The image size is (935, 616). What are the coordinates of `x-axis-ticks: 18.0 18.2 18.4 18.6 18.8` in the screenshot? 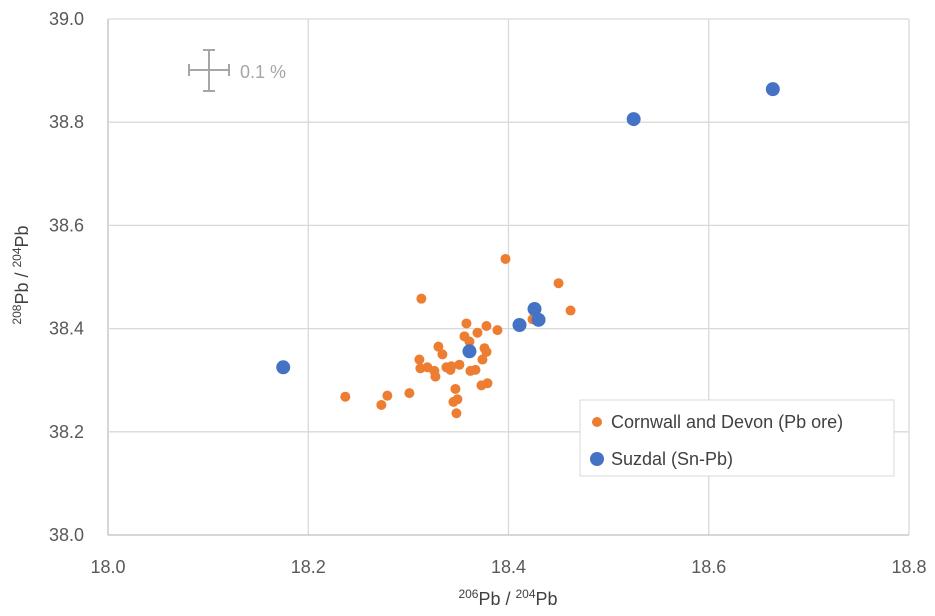 It's located at (508, 567).